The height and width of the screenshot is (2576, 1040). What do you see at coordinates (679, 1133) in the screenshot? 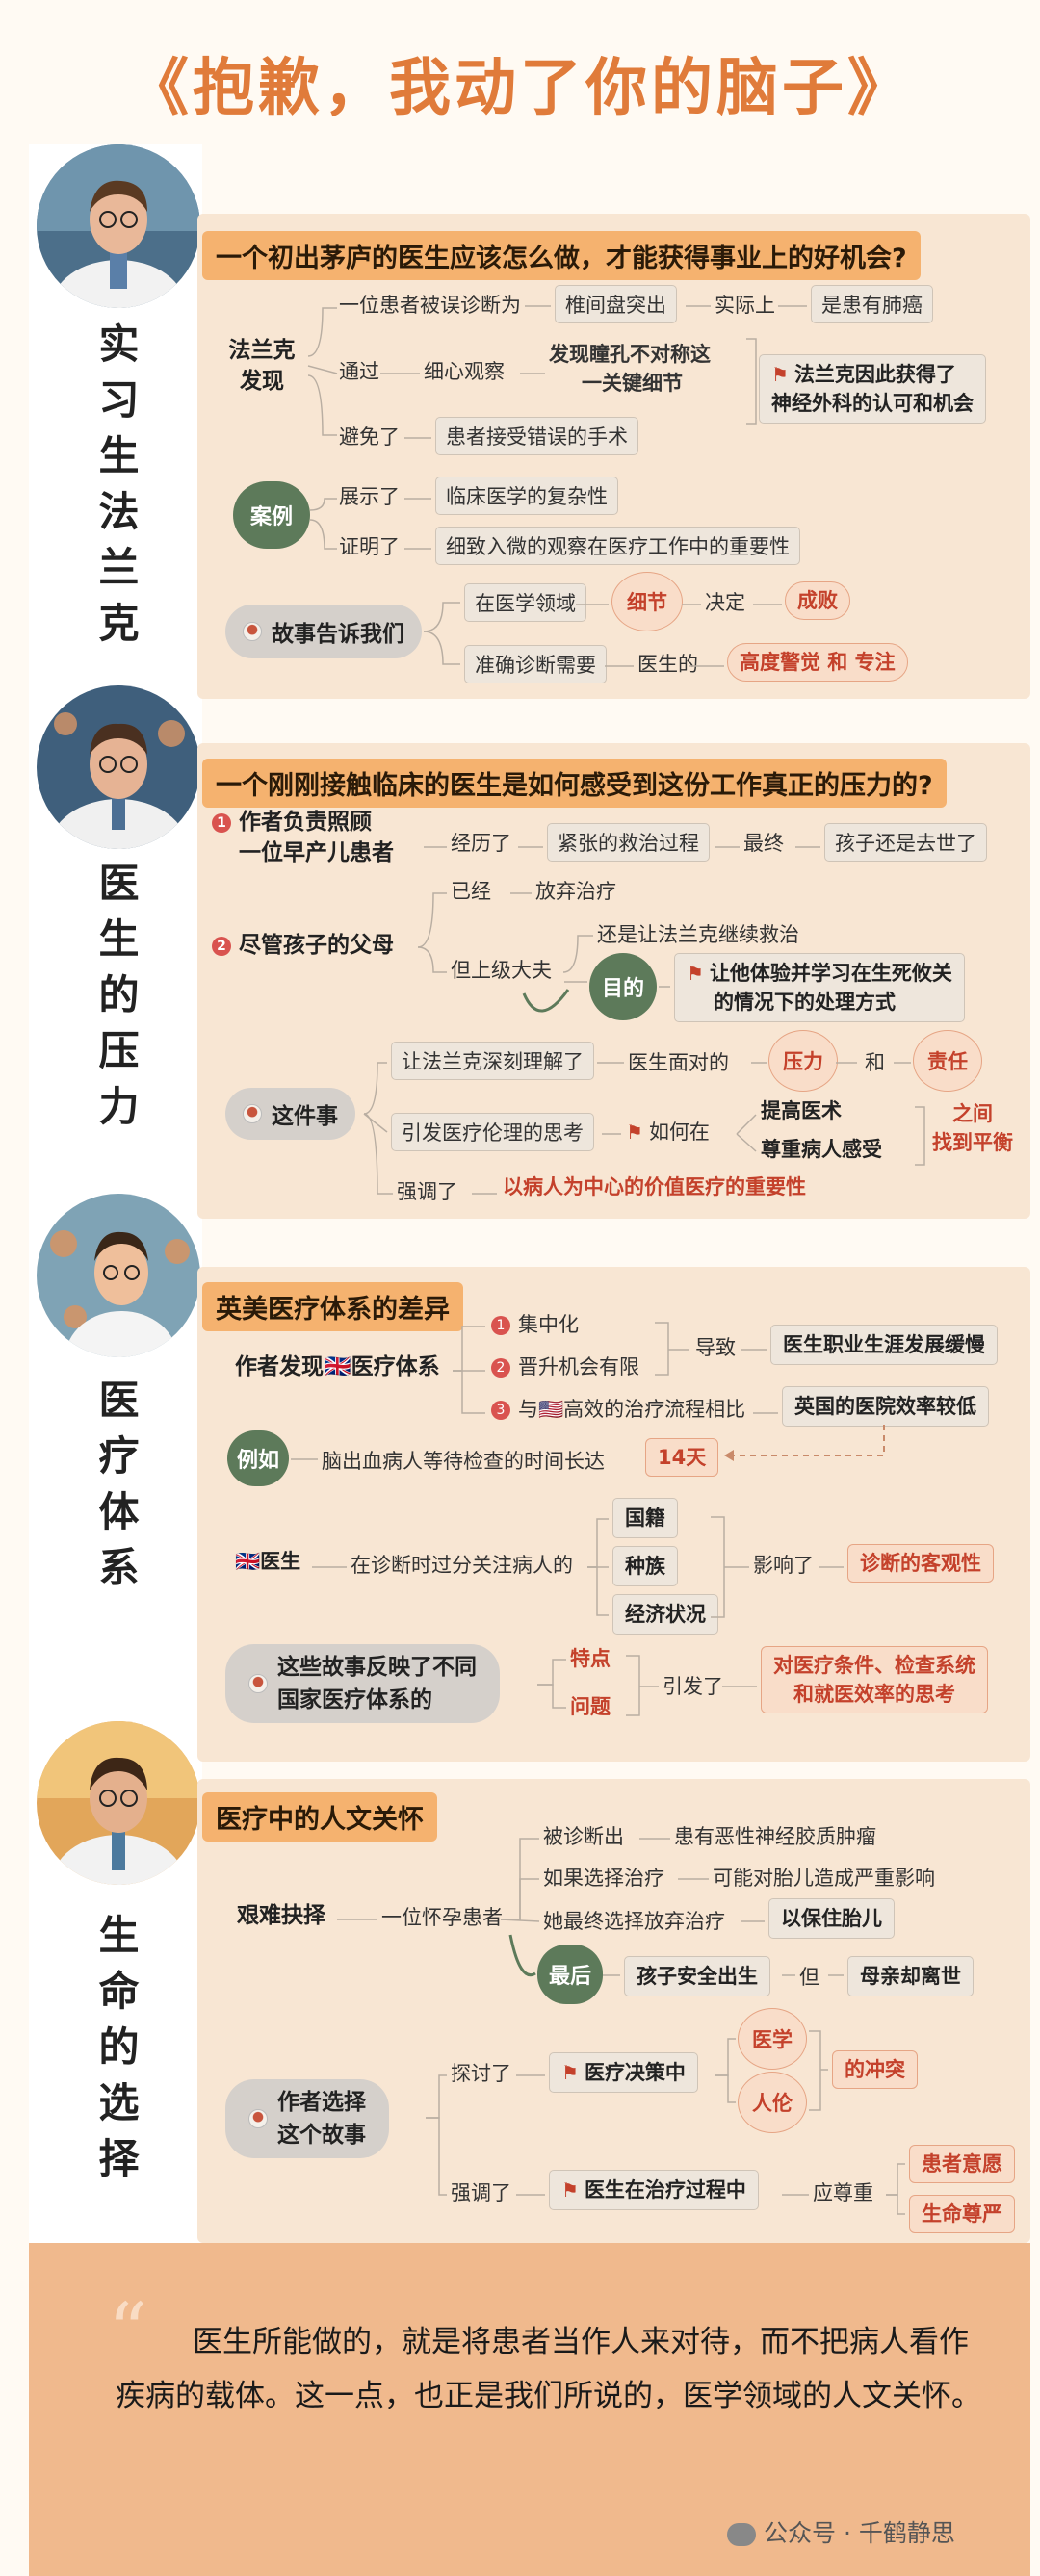
I see `s2-t7-text: 如何在` at bounding box center [679, 1133].